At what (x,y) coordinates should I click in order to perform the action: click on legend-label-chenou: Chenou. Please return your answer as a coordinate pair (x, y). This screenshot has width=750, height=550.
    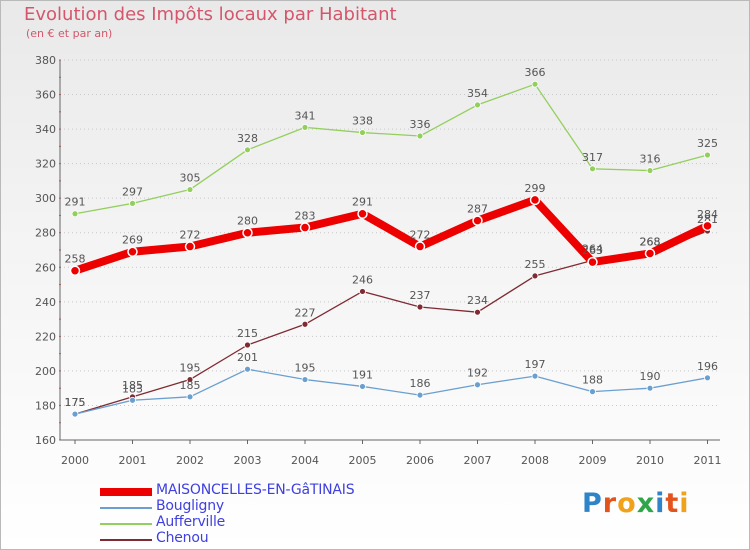
    Looking at the image, I should click on (182, 538).